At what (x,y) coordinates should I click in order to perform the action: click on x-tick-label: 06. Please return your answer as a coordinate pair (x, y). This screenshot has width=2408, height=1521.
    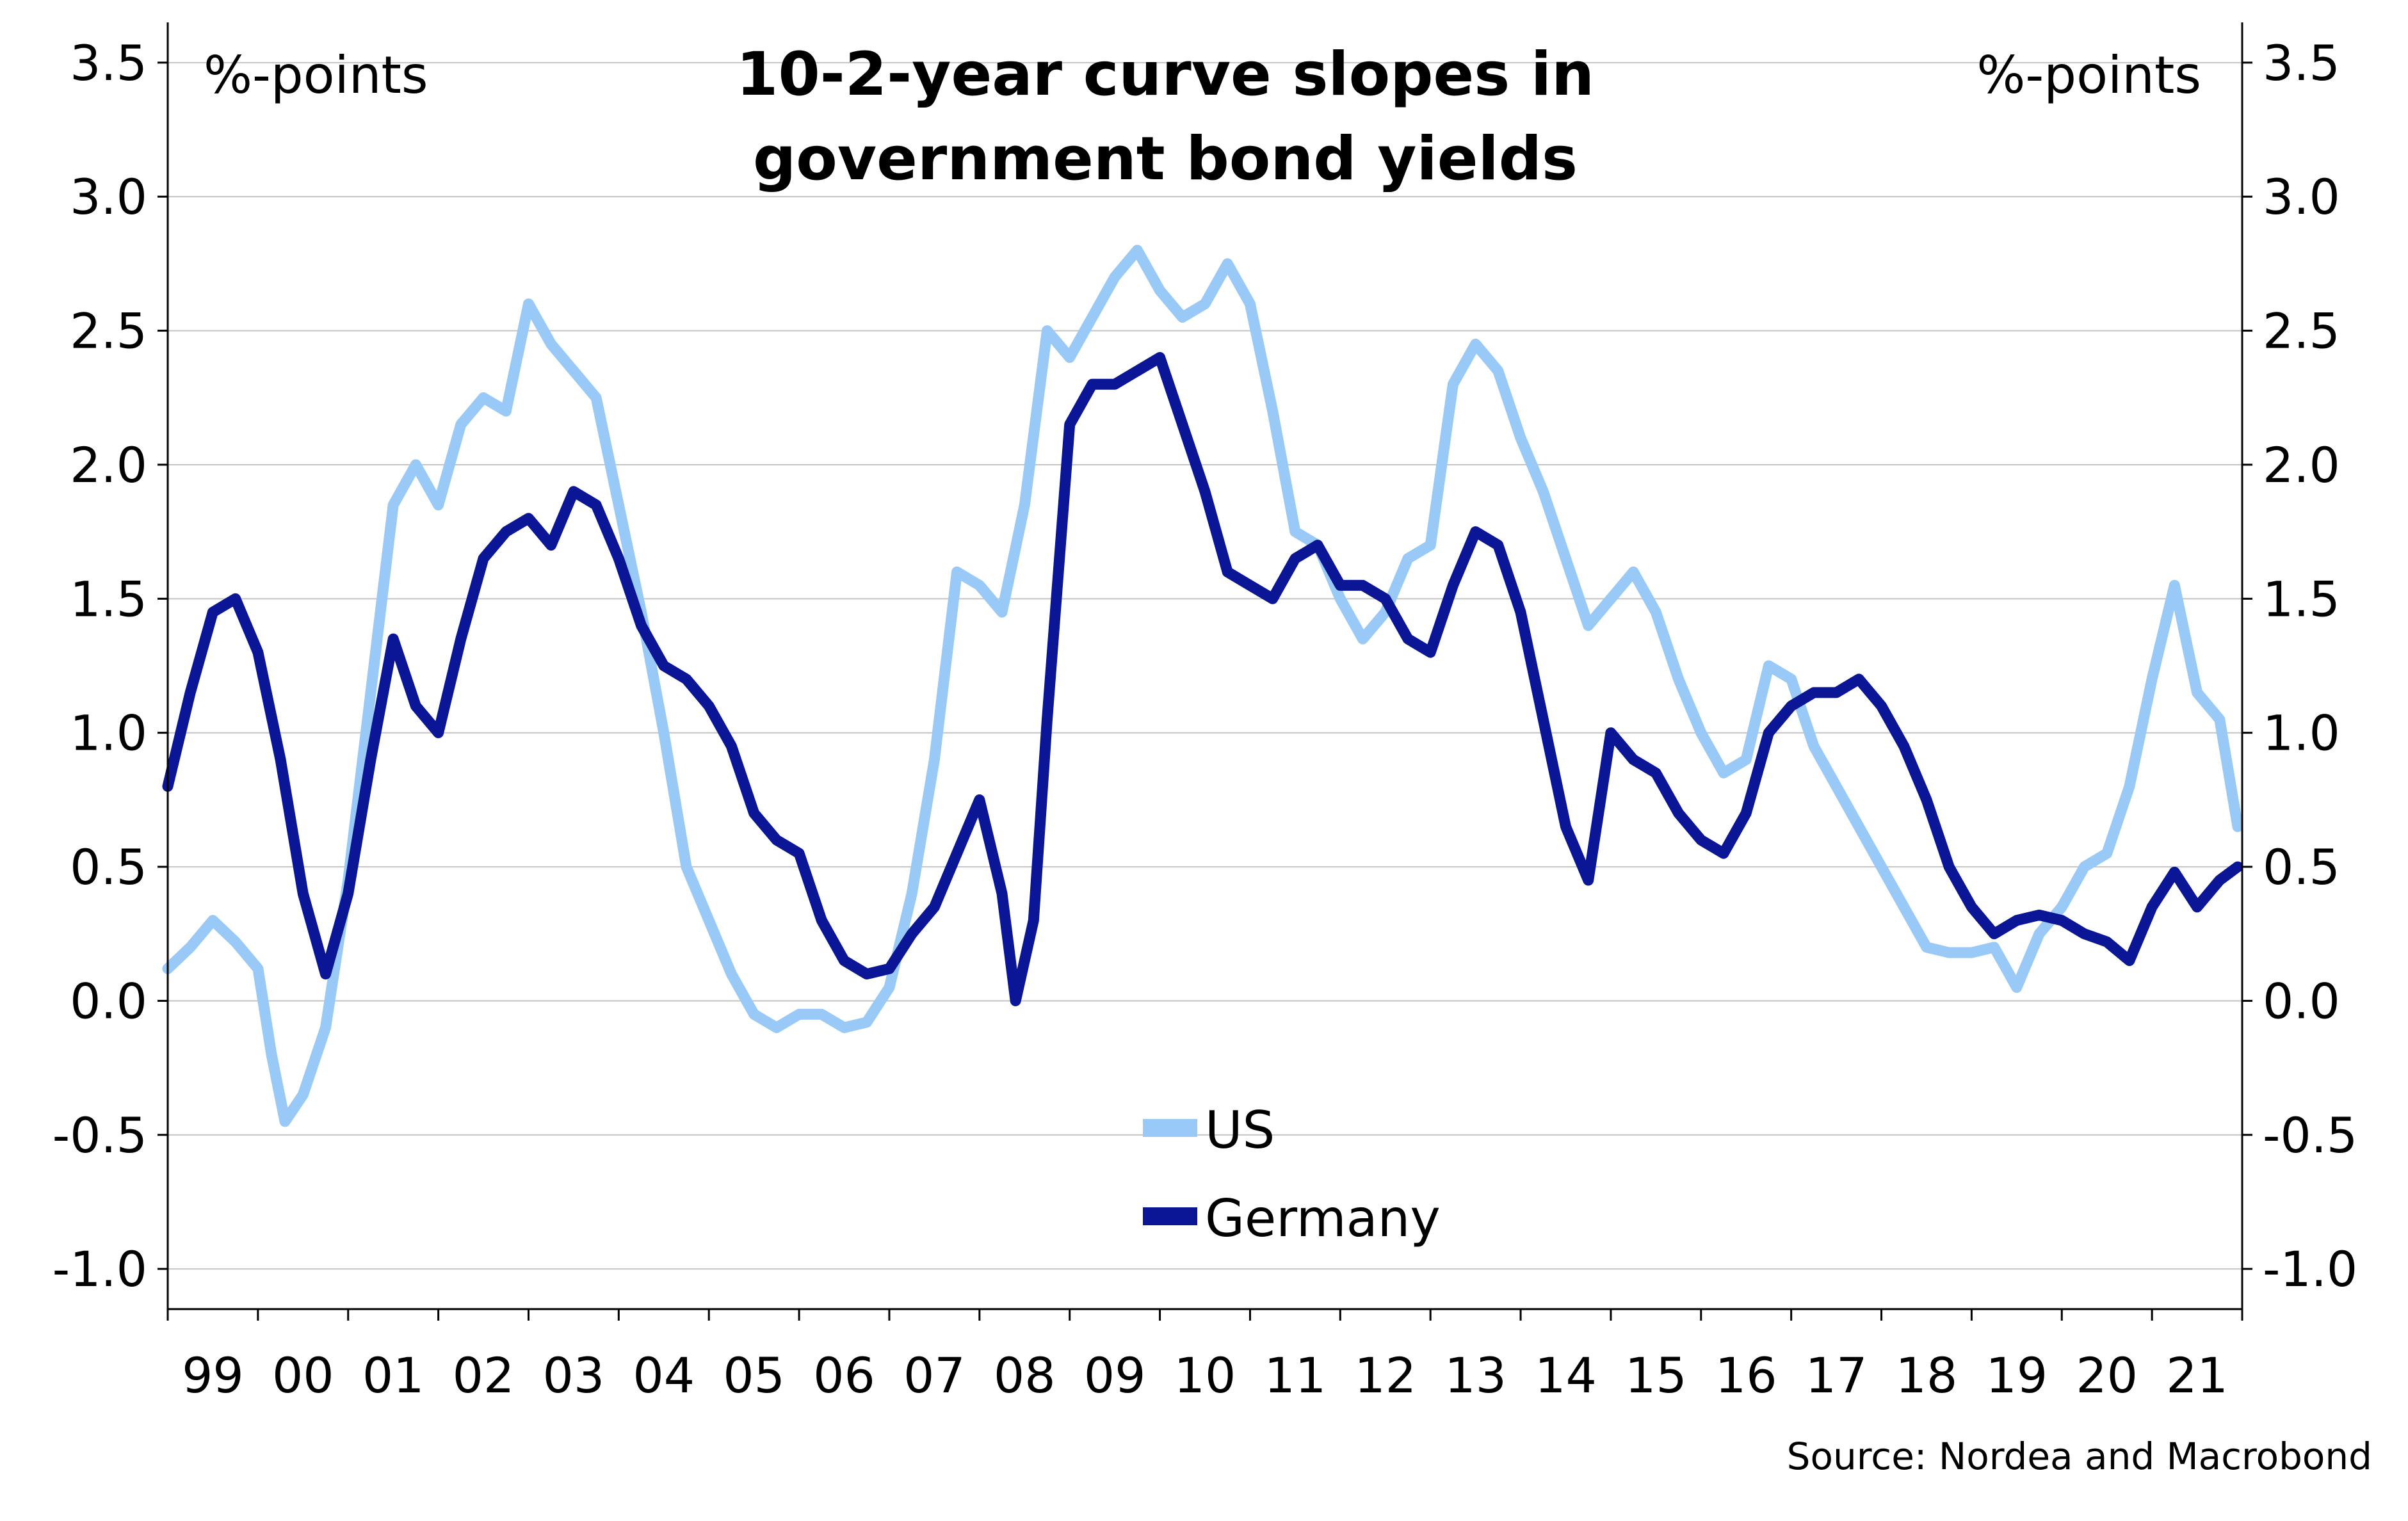
    Looking at the image, I should click on (844, 1375).